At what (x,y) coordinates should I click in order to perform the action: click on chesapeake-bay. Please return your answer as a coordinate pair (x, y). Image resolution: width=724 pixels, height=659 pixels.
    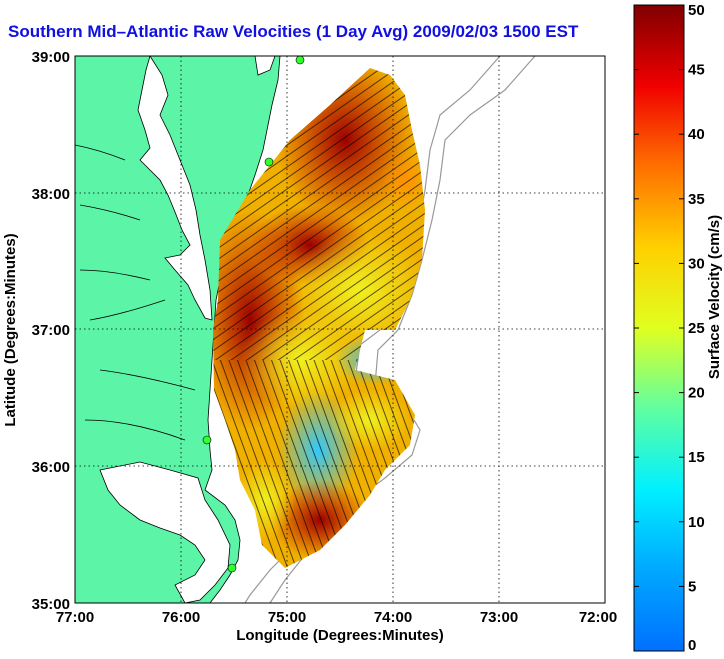
    Looking at the image, I should click on (175, 188).